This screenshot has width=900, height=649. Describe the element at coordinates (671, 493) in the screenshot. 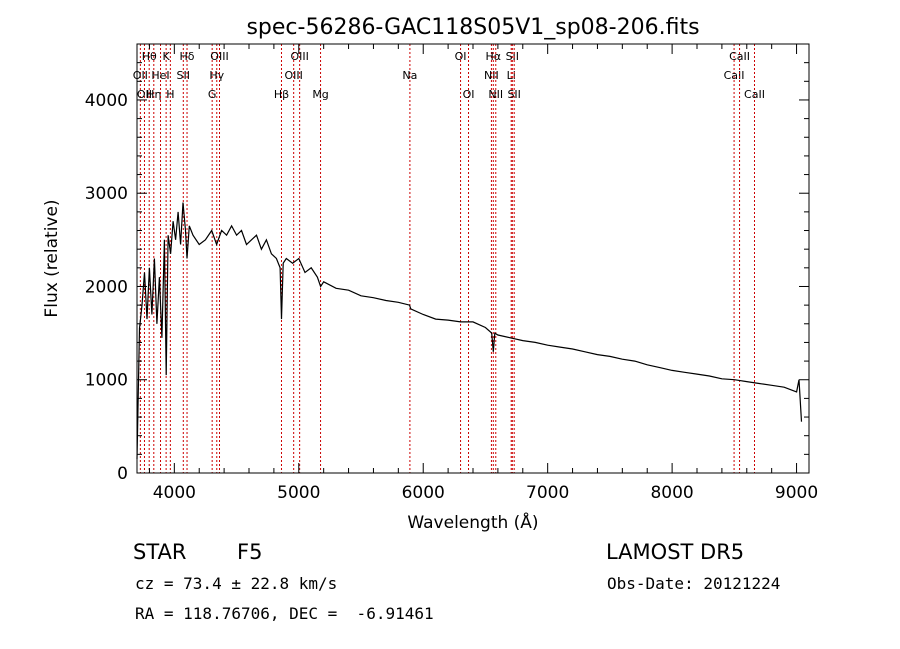

I see `x-tick-label: 8000` at that location.